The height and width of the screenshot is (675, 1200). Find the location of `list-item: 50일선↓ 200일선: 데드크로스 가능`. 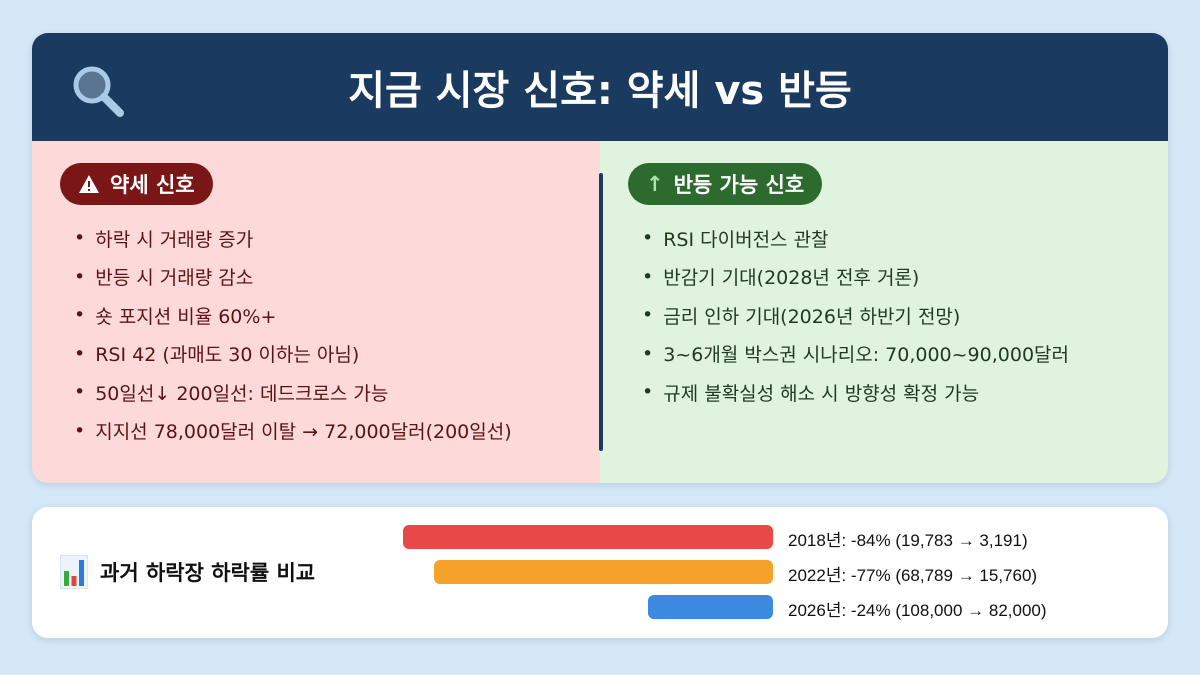

list-item: 50일선↓ 200일선: 데드크로스 가능 is located at coordinates (323, 392).